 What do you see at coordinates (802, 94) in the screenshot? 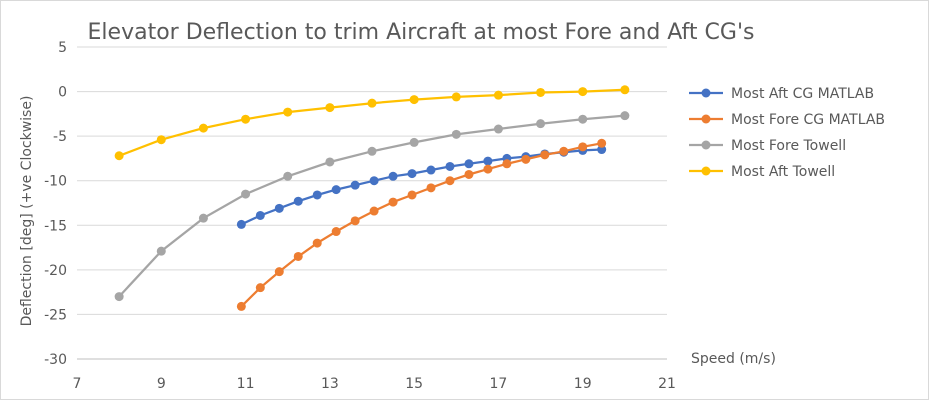
I see `legend-label: Most Aft CG MATLAB` at bounding box center [802, 94].